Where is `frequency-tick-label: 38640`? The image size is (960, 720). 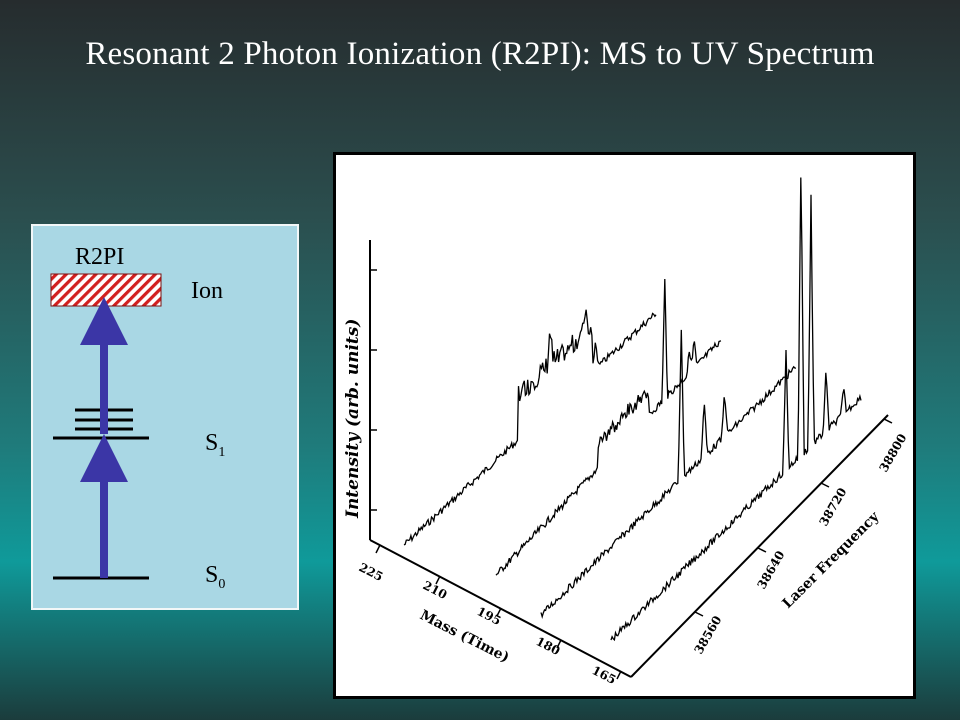 frequency-tick-label: 38640 is located at coordinates (770, 569).